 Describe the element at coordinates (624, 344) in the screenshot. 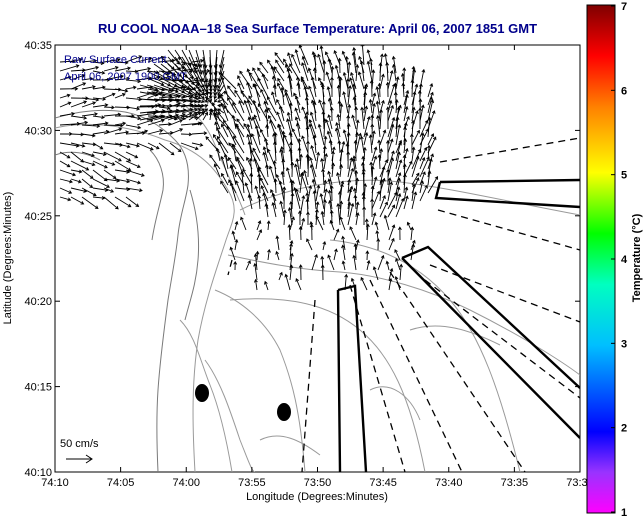

I see `colorbar-tick-label: 3` at that location.